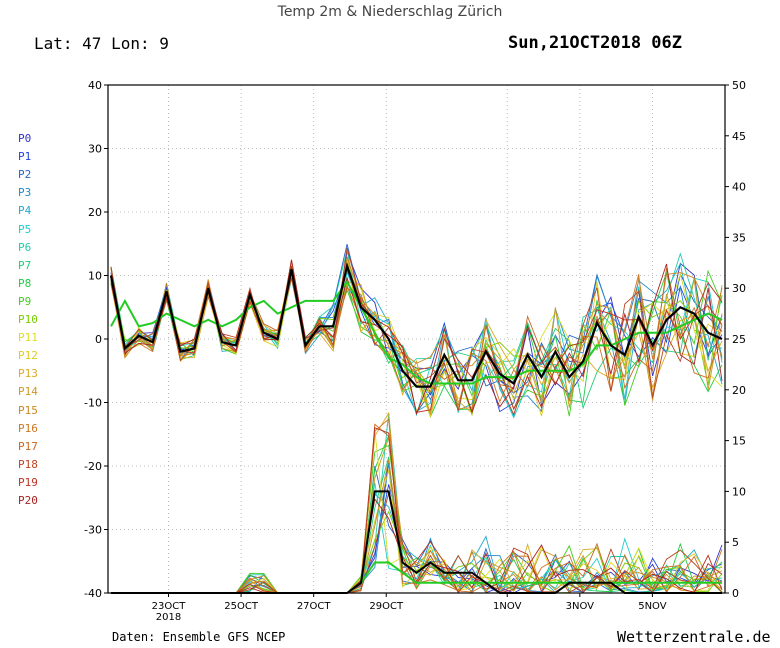 Image resolution: width=780 pixels, height=648 pixels. What do you see at coordinates (25, 301) in the screenshot?
I see `legend-item-p9: P9` at bounding box center [25, 301].